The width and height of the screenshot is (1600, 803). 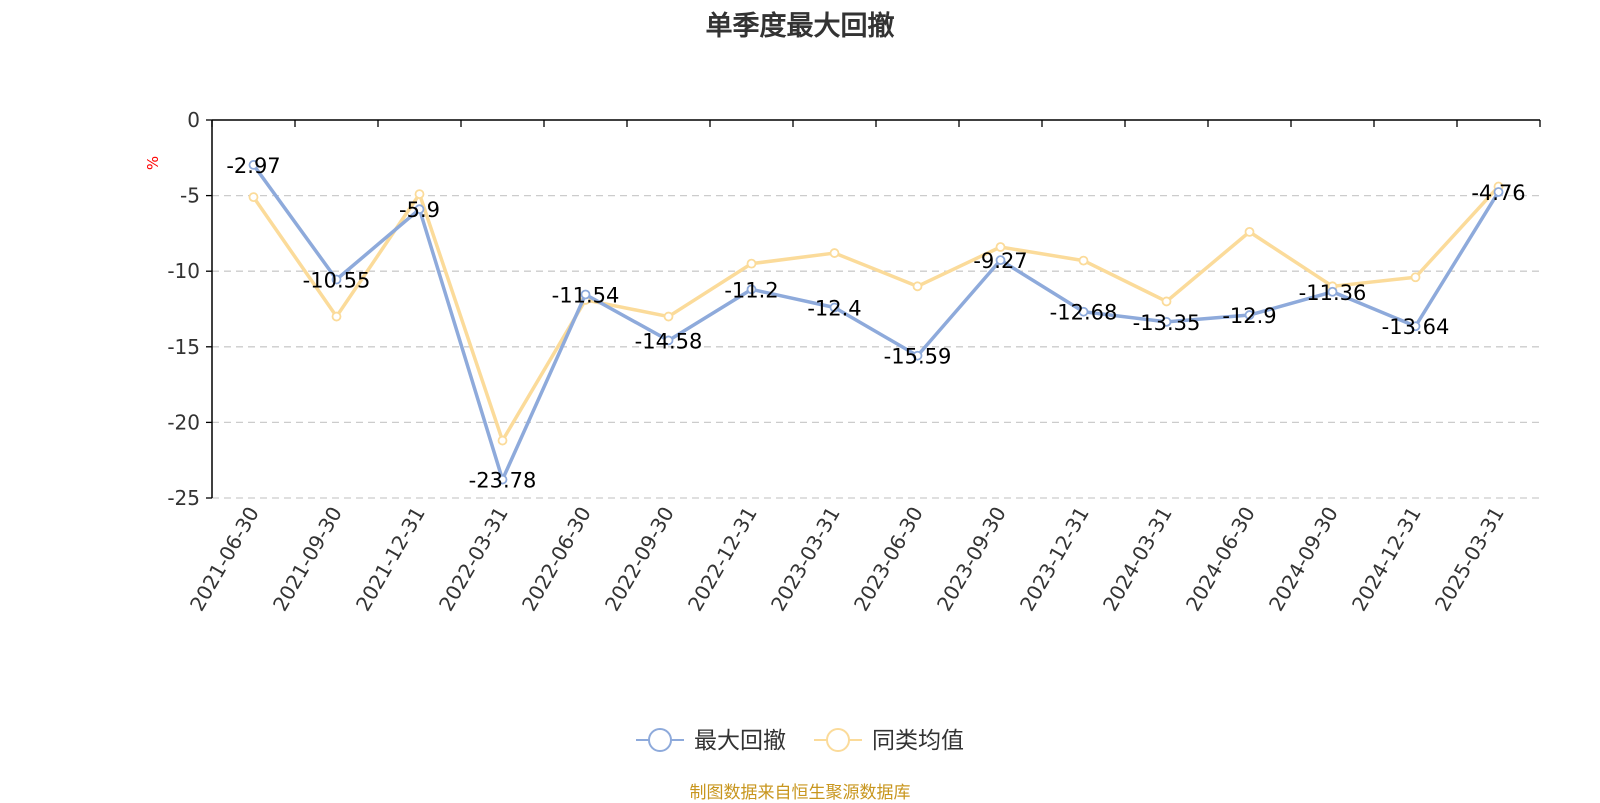 I want to click on legend-label: 同类均值, so click(x=918, y=741).